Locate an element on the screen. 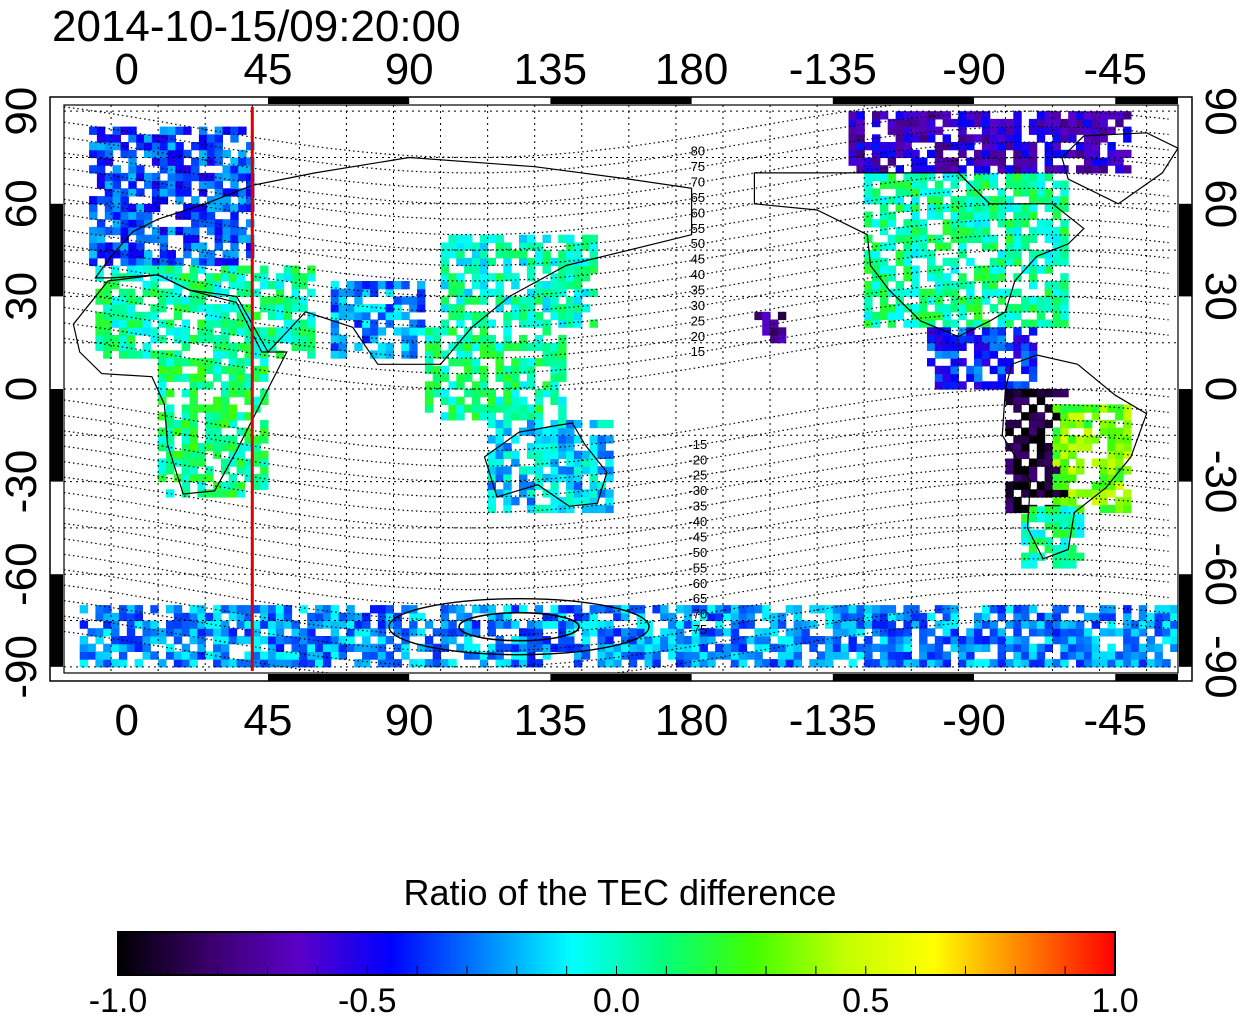 The width and height of the screenshot is (1240, 1024). coastline is located at coordinates (393, 260).